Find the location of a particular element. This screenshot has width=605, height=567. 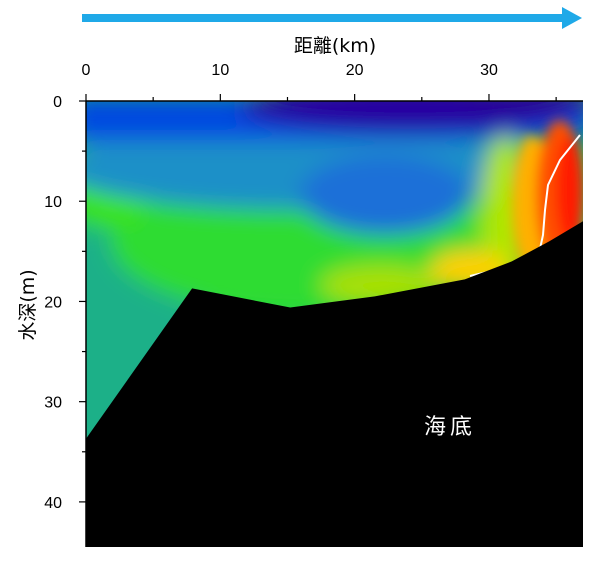

y-axis-title: 水深(m) is located at coordinates (28, 304).